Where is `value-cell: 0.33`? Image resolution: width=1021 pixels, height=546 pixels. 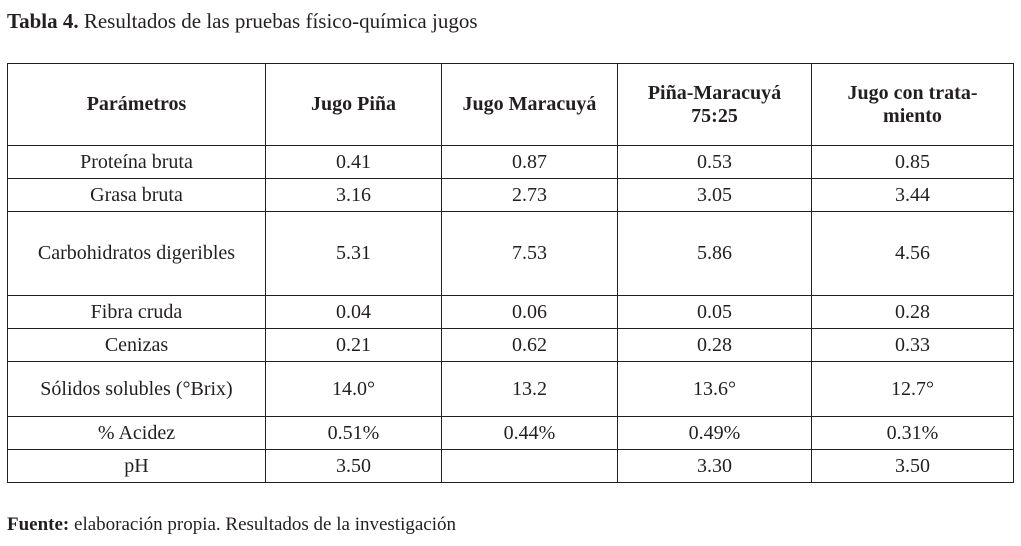 value-cell: 0.33 is located at coordinates (912, 345).